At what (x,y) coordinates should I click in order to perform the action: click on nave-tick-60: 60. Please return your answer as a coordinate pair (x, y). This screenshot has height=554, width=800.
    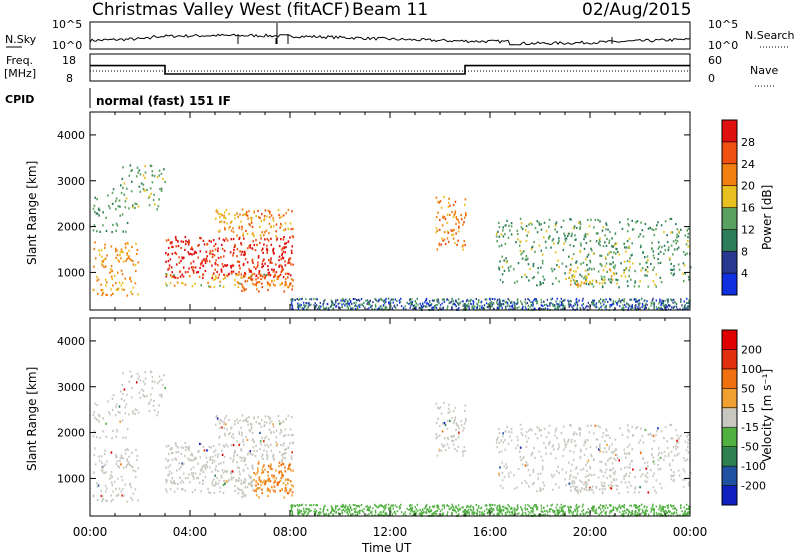
    Looking at the image, I should click on (715, 60).